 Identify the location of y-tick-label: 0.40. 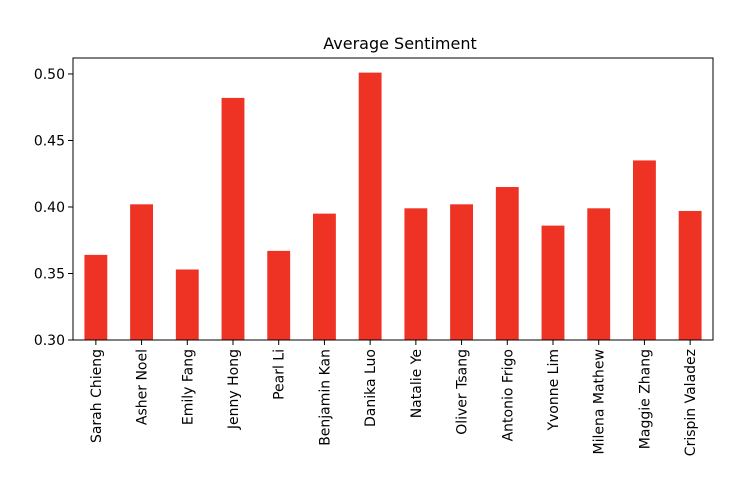
(49, 208).